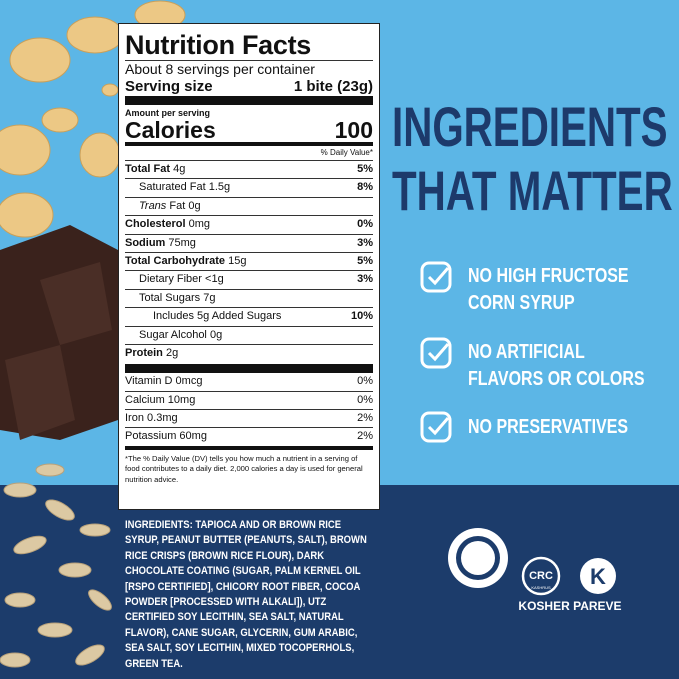 This screenshot has width=679, height=679. I want to click on nutrient-amount: 75mg, so click(182, 242).